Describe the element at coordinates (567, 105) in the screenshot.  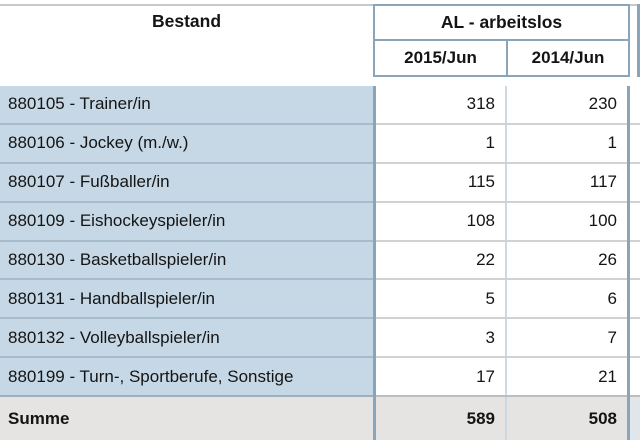
I see `value-2014: 230` at that location.